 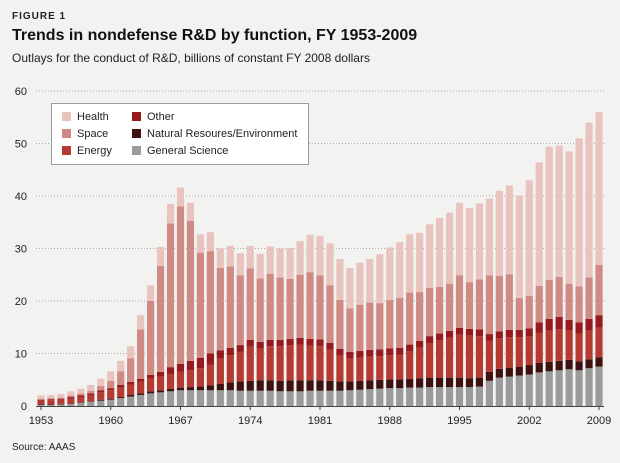 What do you see at coordinates (380, 384) in the screenshot?
I see `bar-segment-natural-resoures-environment-1987` at bounding box center [380, 384].